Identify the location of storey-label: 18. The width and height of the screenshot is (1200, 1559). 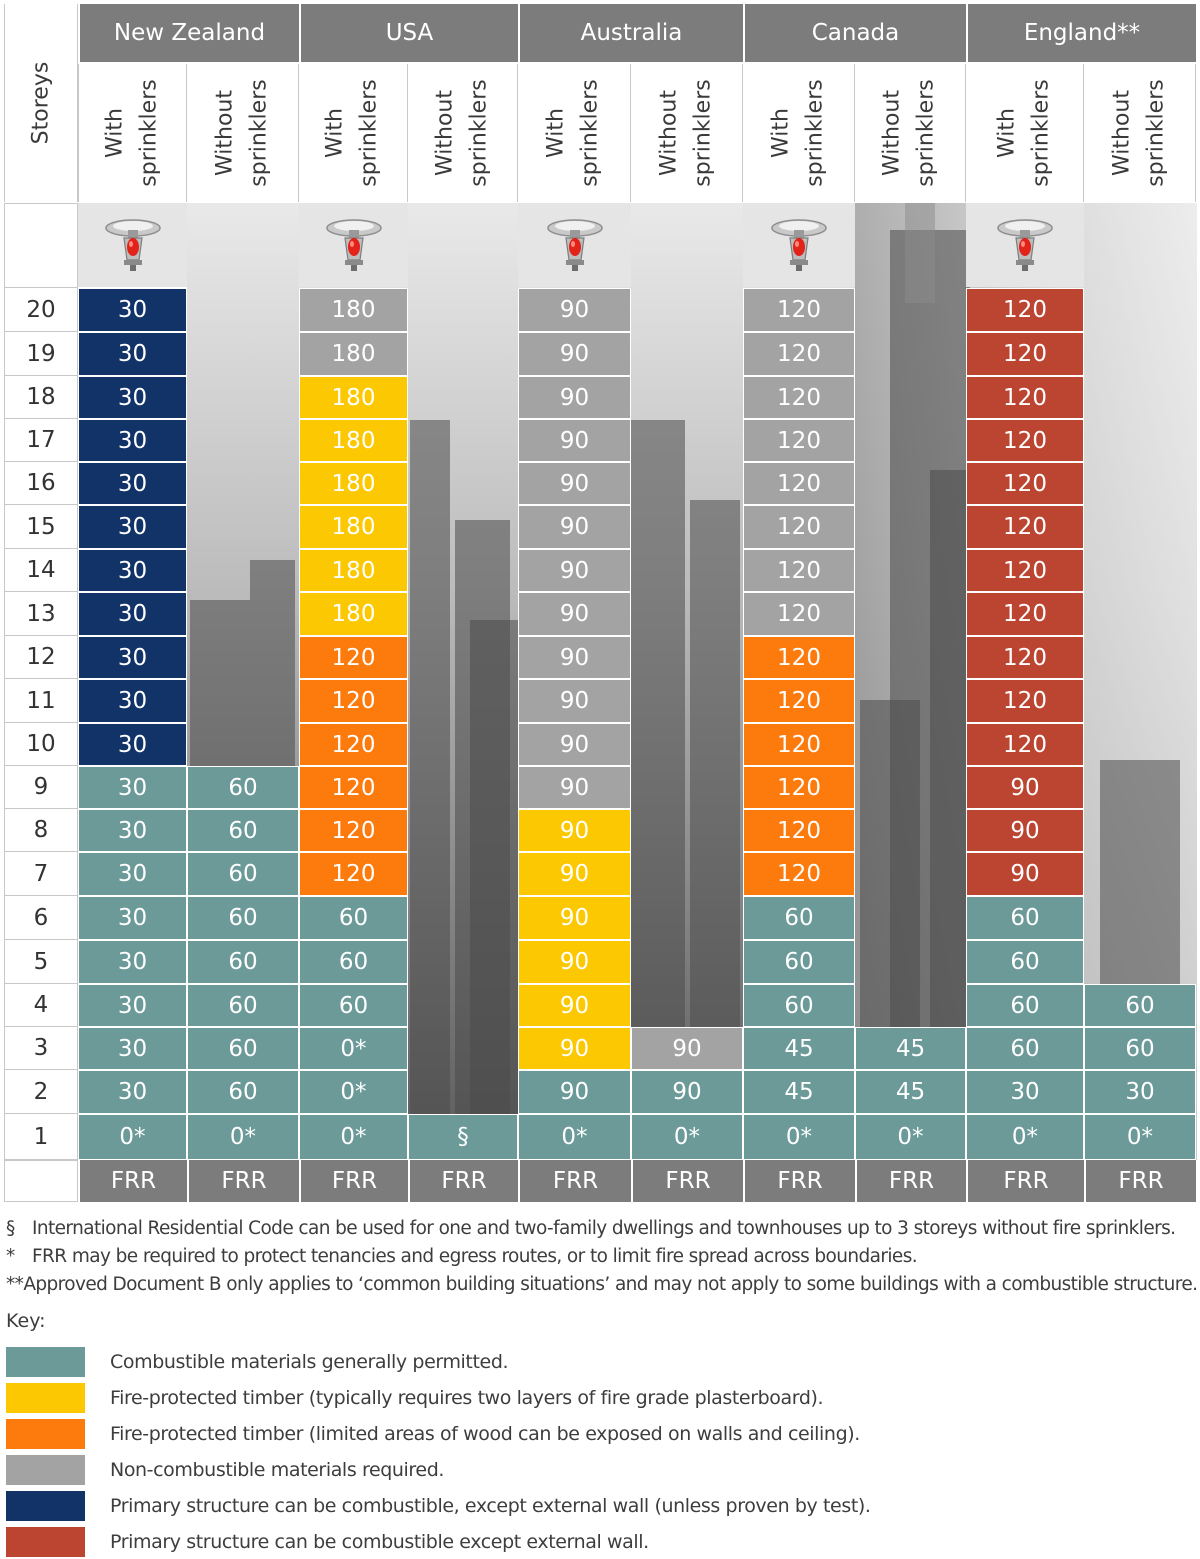
(41, 397).